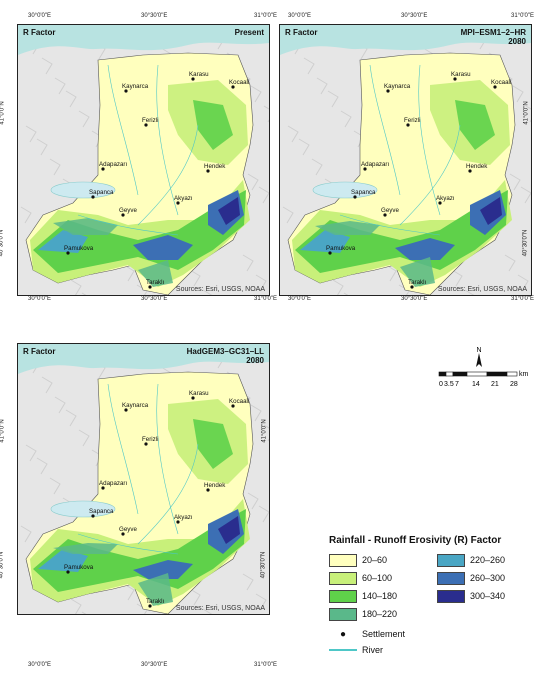  What do you see at coordinates (363, 596) in the screenshot?
I see `legend-item: 140–180` at bounding box center [363, 596].